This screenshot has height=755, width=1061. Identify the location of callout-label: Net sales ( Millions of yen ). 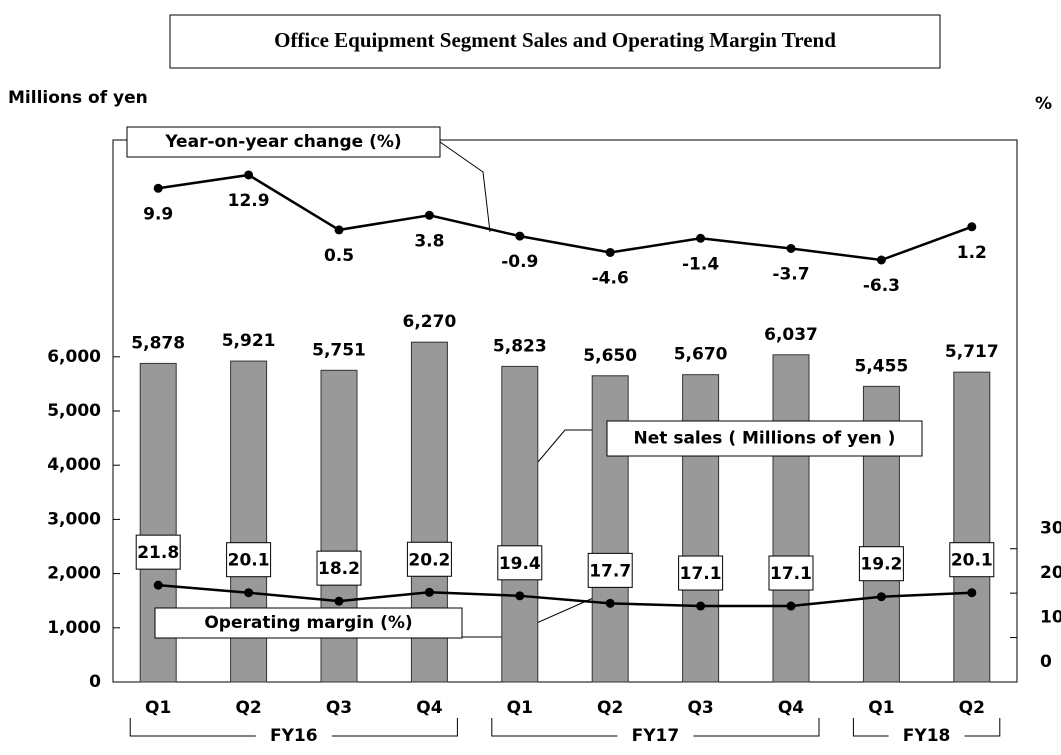
(765, 439).